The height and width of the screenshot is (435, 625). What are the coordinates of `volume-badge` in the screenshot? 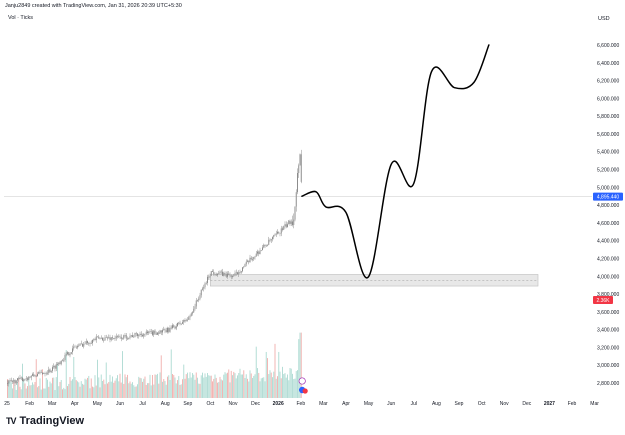 It's located at (603, 300).